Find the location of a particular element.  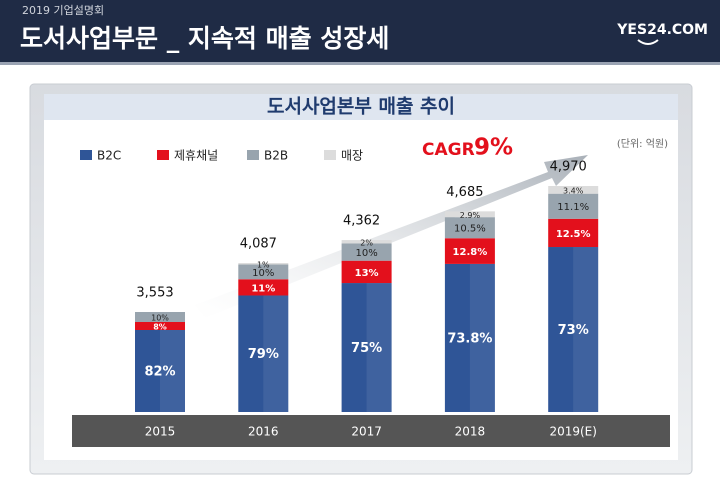

segment-label: 12.8% is located at coordinates (470, 252).